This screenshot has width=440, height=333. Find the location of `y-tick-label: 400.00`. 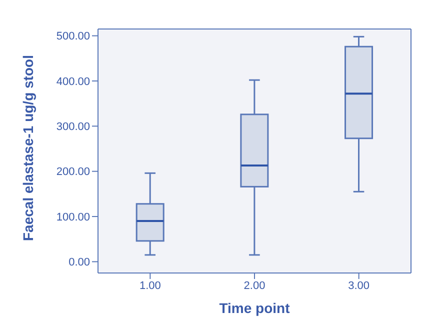

y-tick-label: 400.00 is located at coordinates (73, 82).